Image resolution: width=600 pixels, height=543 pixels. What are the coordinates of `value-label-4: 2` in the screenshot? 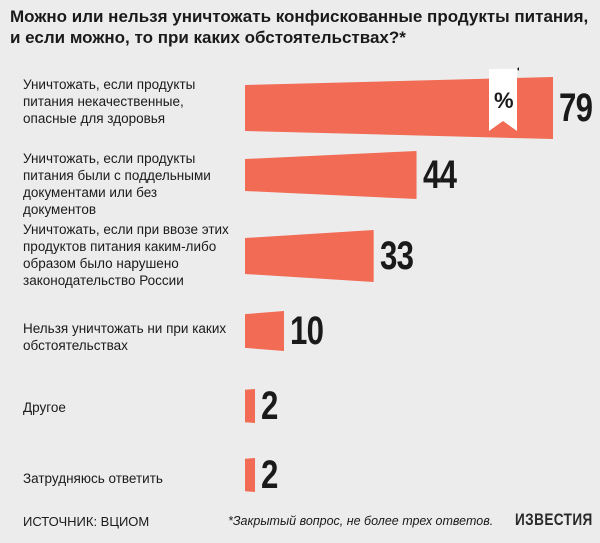 It's located at (269, 406).